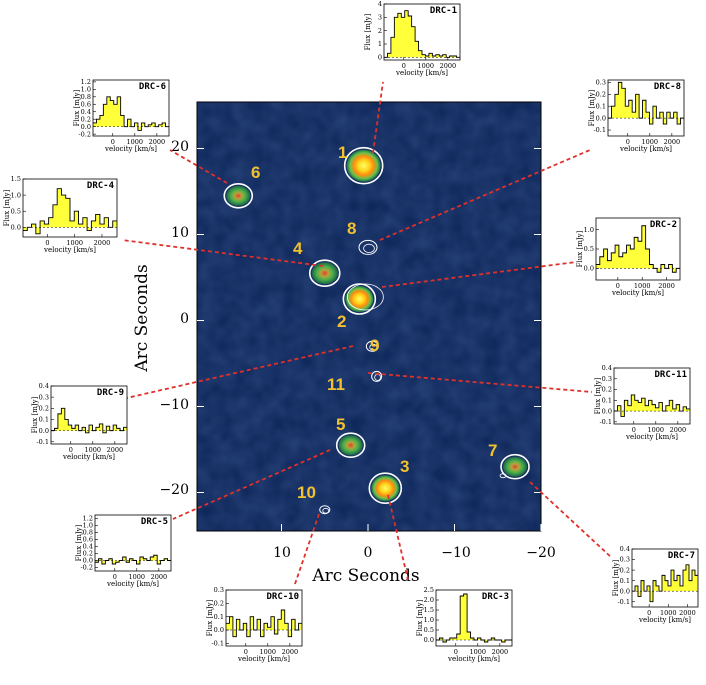 Image resolution: width=706 pixels, height=685 pixels. I want to click on inset-title: DRC-4, so click(101, 186).